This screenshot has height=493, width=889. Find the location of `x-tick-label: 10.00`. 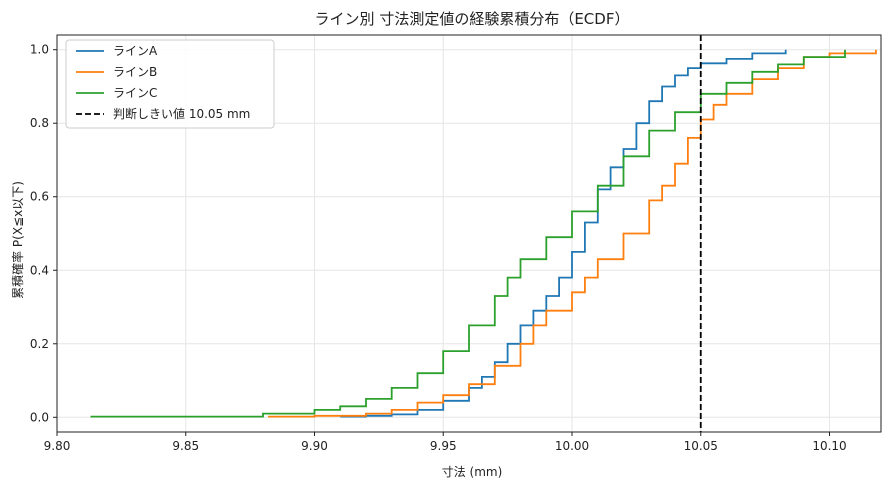

x-tick-label: 10.00 is located at coordinates (572, 446).